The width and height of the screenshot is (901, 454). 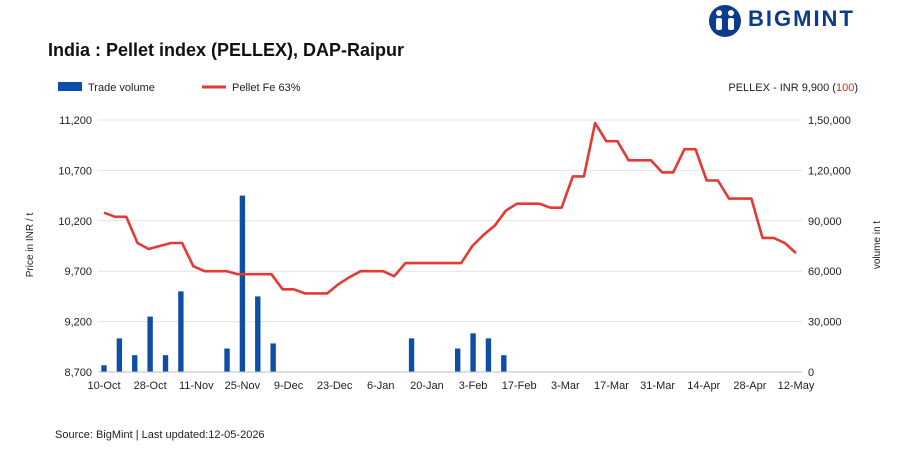 I want to click on brand-name: BIGMINT, so click(x=801, y=18).